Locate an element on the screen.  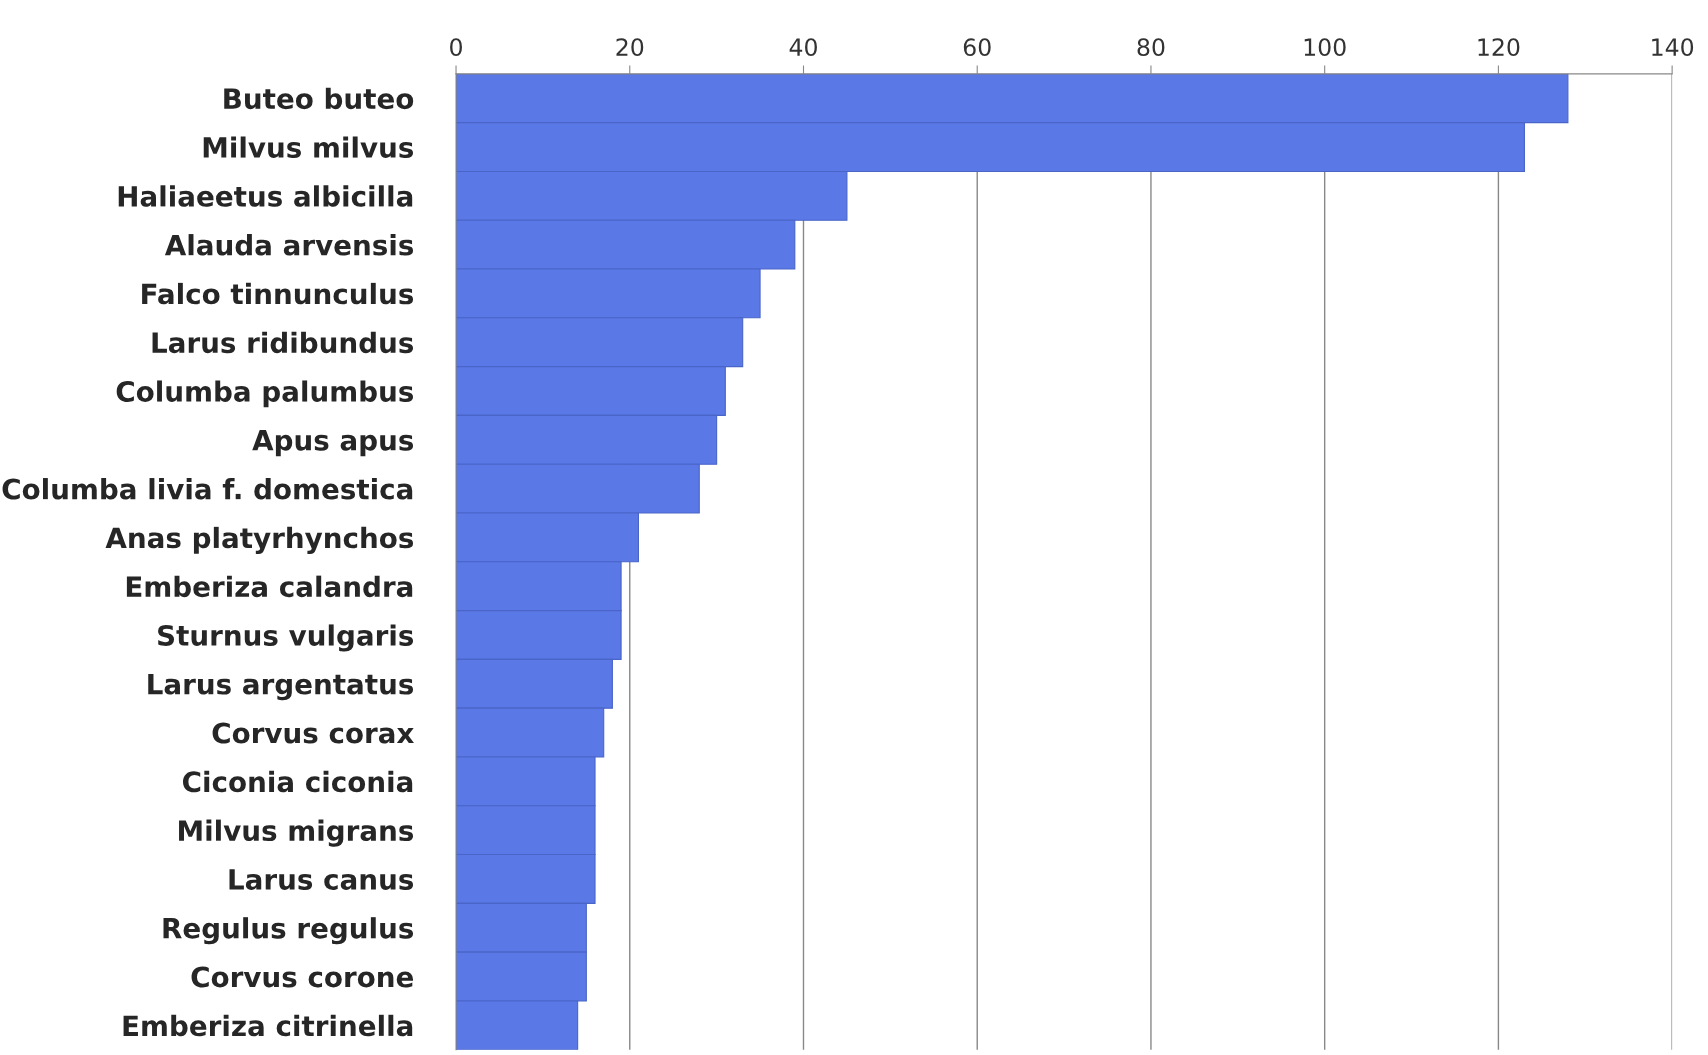
x-tick-label: 20 is located at coordinates (630, 47).